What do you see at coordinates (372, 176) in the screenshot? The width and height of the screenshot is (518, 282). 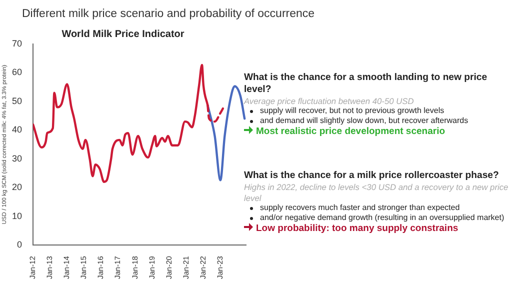 I see `annotation: What is the chance for a milk price rollercoaster phase?` at bounding box center [372, 176].